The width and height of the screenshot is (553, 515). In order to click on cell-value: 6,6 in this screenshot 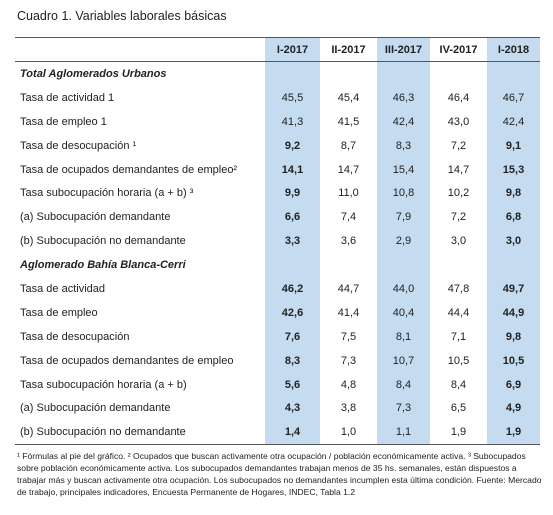, I will do `click(292, 217)`.